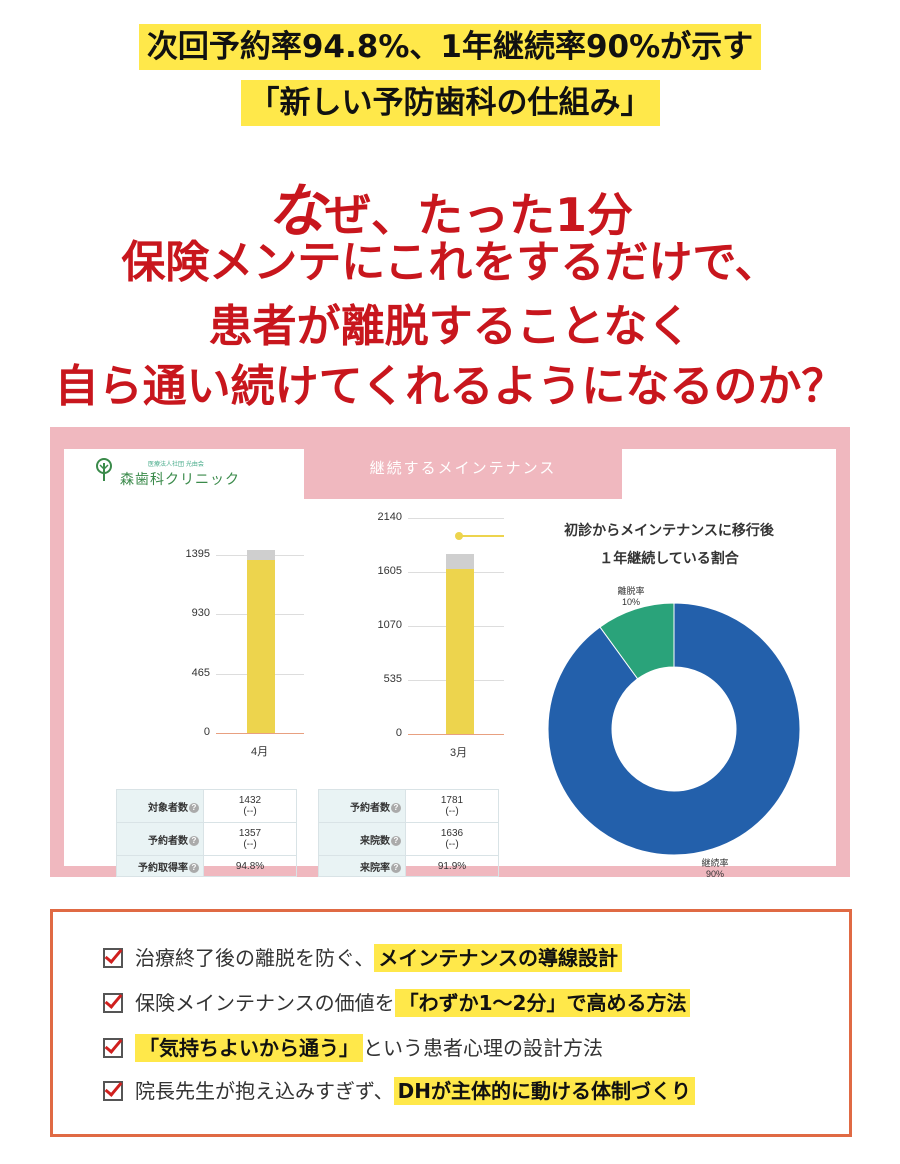 This screenshot has width=900, height=1164. I want to click on table-row: 来院率? 91.9%, so click(408, 866).